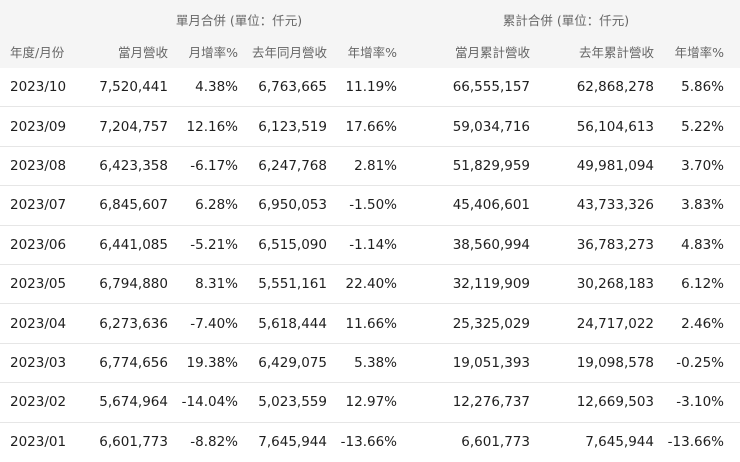 This screenshot has width=740, height=462. What do you see at coordinates (38, 323) in the screenshot?
I see `cell-period: 2023/04` at bounding box center [38, 323].